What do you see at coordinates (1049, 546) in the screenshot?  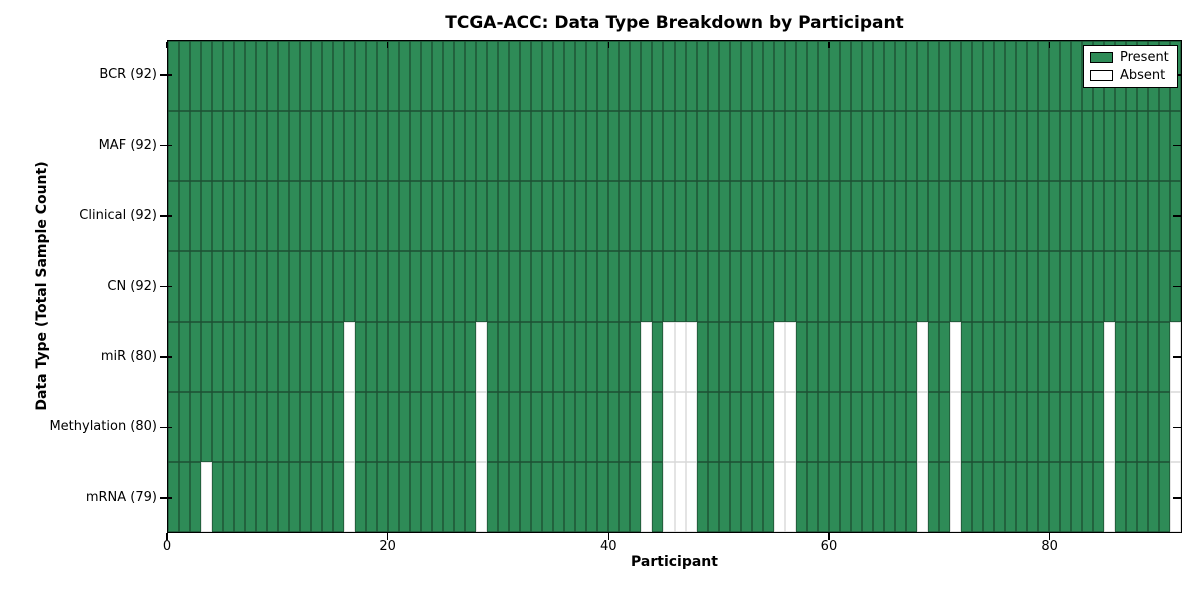 I see `x-tick-label: 80` at bounding box center [1049, 546].